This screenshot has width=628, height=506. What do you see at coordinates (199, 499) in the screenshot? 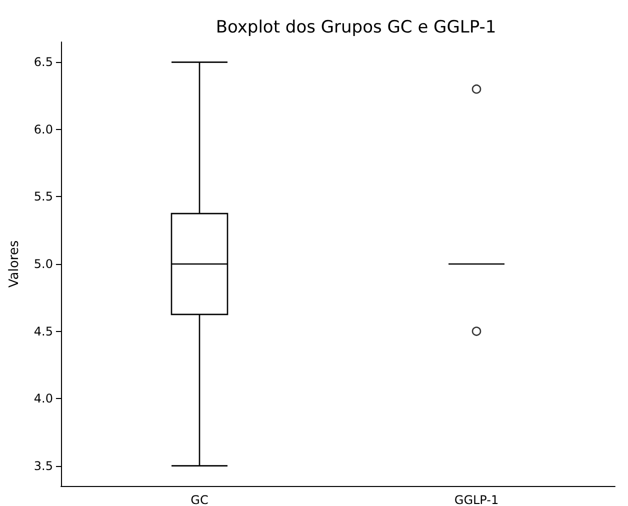
I see `x-tick-label: GC` at bounding box center [199, 499].